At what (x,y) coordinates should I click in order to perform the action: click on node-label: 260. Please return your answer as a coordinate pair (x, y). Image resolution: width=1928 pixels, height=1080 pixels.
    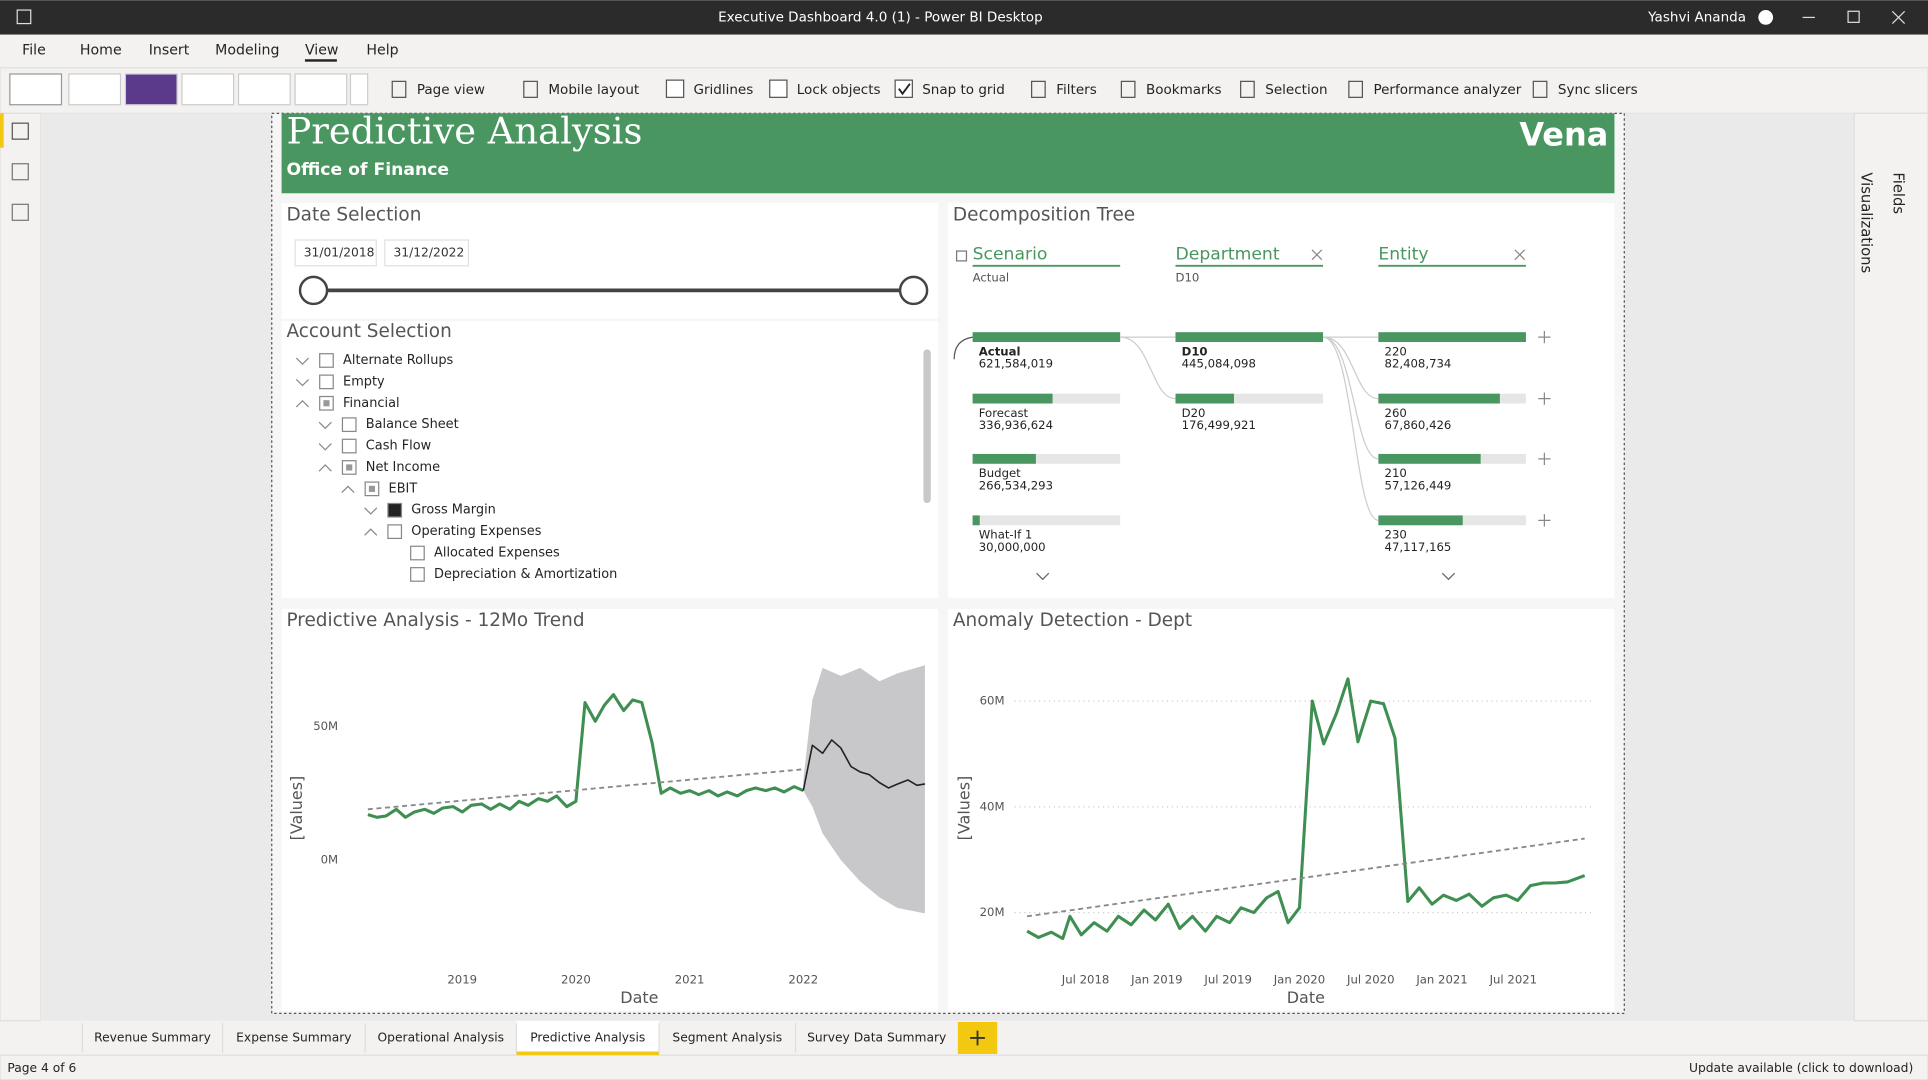
    Looking at the image, I should click on (1396, 413).